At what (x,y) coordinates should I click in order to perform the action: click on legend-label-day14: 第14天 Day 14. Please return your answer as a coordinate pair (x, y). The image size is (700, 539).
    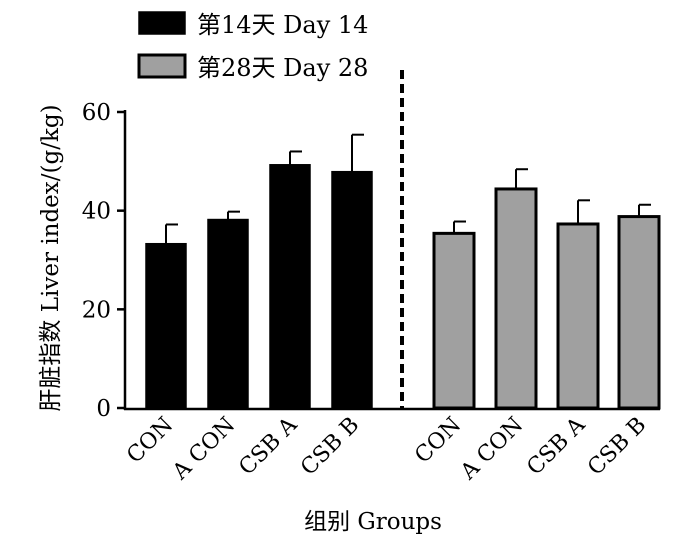
    Looking at the image, I should click on (282, 25).